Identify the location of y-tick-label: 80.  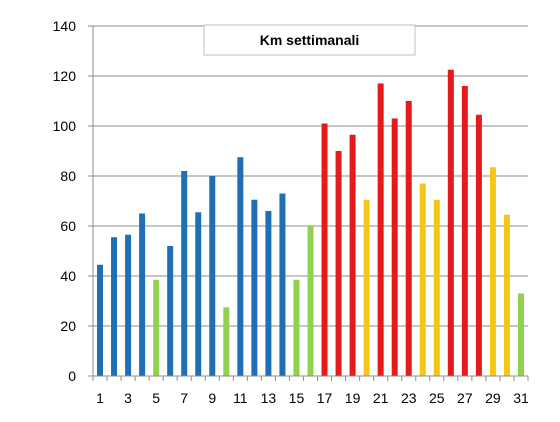
(68, 176).